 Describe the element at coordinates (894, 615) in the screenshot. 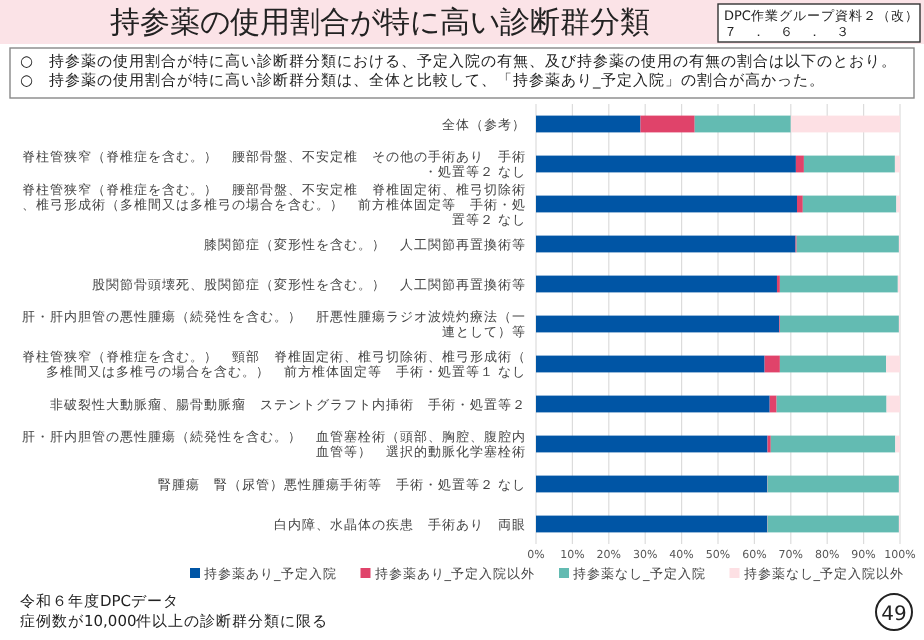

I see `text: 49` at that location.